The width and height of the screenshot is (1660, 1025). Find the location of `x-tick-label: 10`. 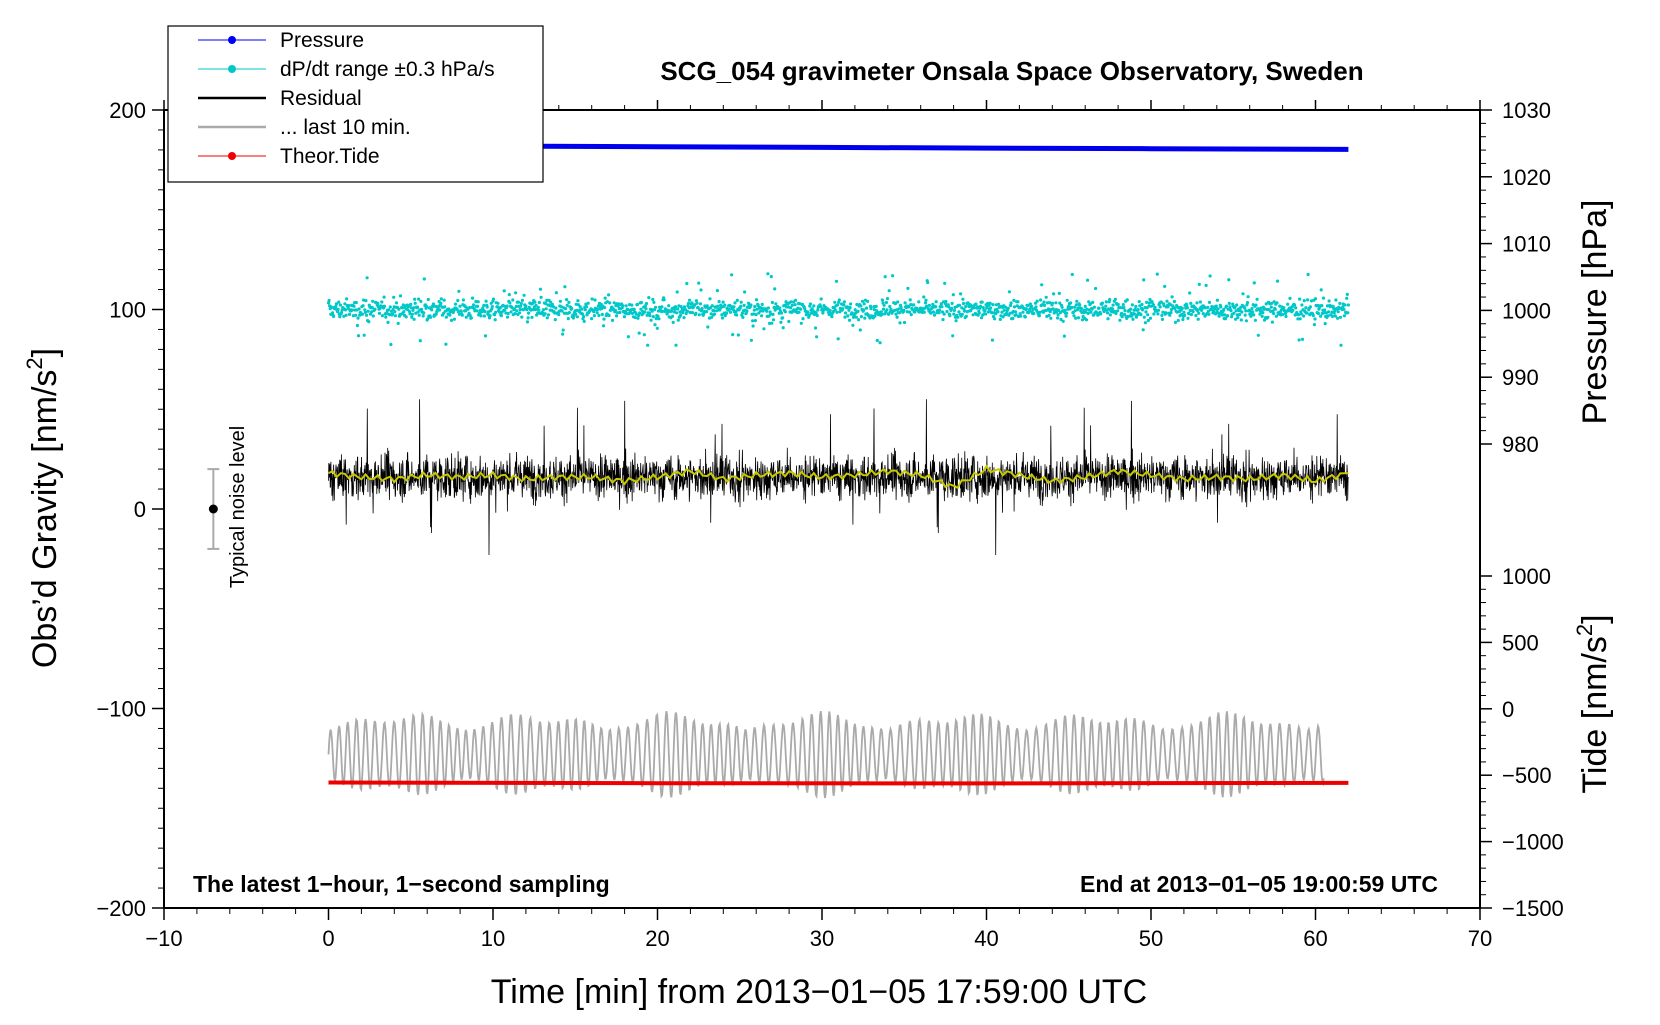

x-tick-label: 10 is located at coordinates (493, 938).